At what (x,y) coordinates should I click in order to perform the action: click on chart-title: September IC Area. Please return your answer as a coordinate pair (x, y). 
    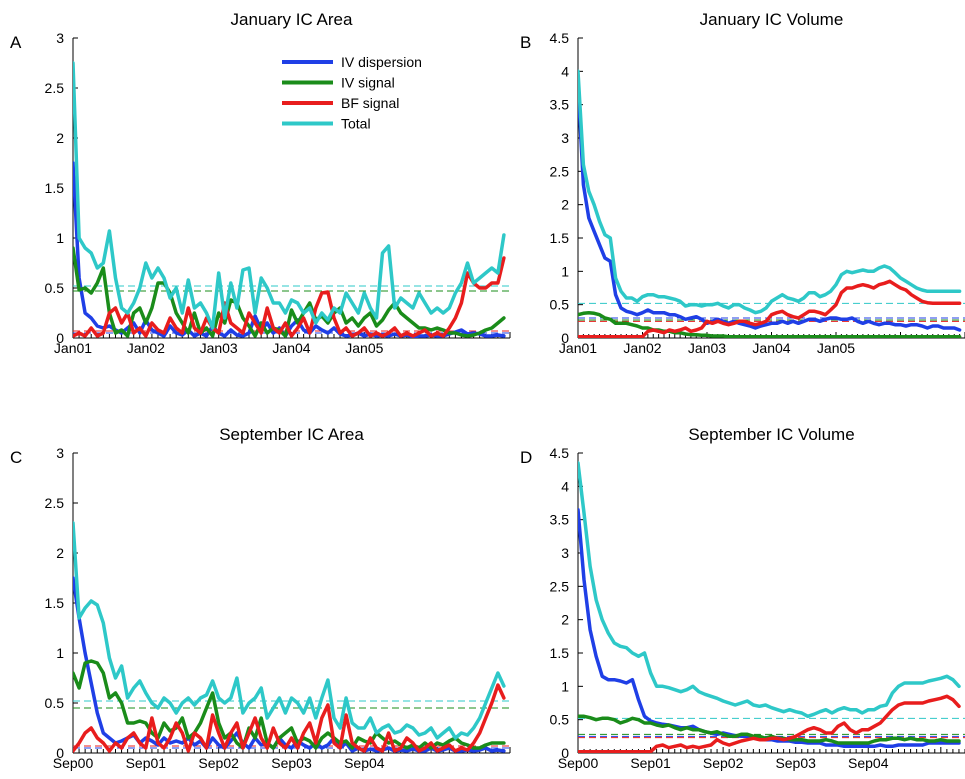
    Looking at the image, I should click on (291, 434).